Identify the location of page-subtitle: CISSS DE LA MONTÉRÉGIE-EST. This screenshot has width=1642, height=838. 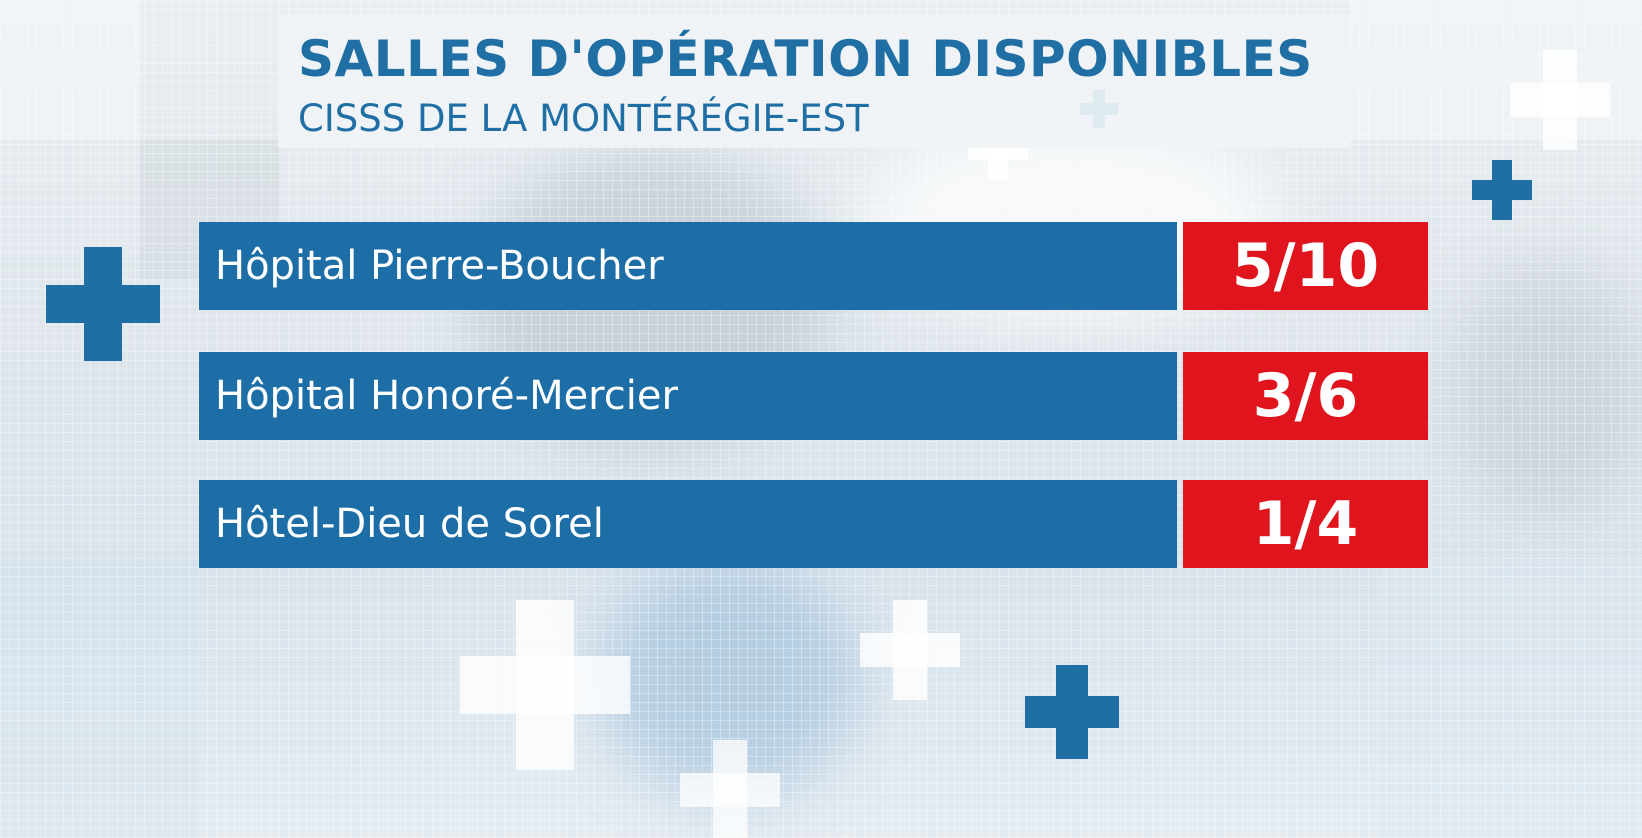
(583, 118).